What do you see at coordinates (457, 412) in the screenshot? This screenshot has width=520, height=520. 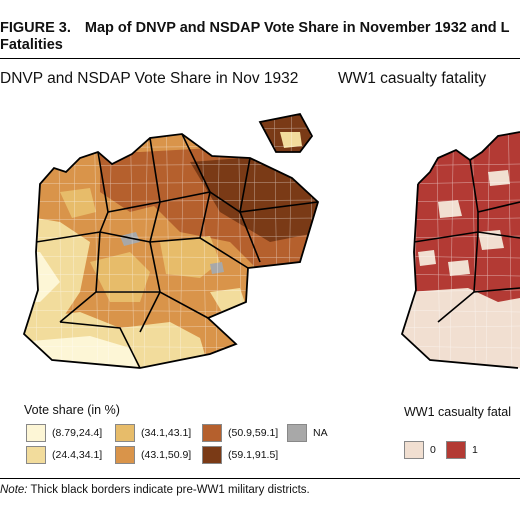 I see `ww1-legend-title: WW1 casualty fatal` at bounding box center [457, 412].